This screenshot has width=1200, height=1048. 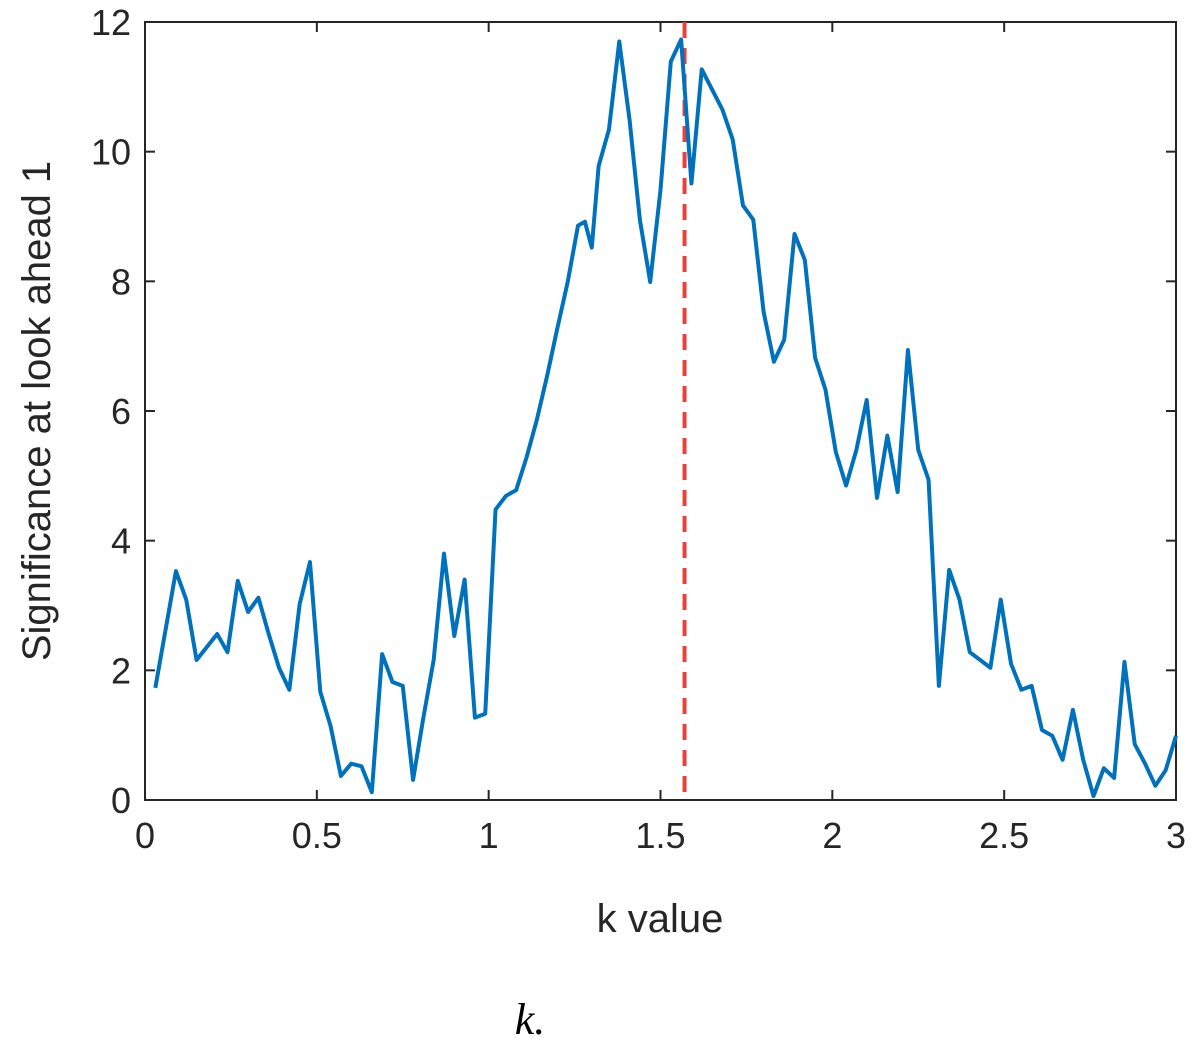 I want to click on x-tick-label: 2.5, so click(x=1004, y=835).